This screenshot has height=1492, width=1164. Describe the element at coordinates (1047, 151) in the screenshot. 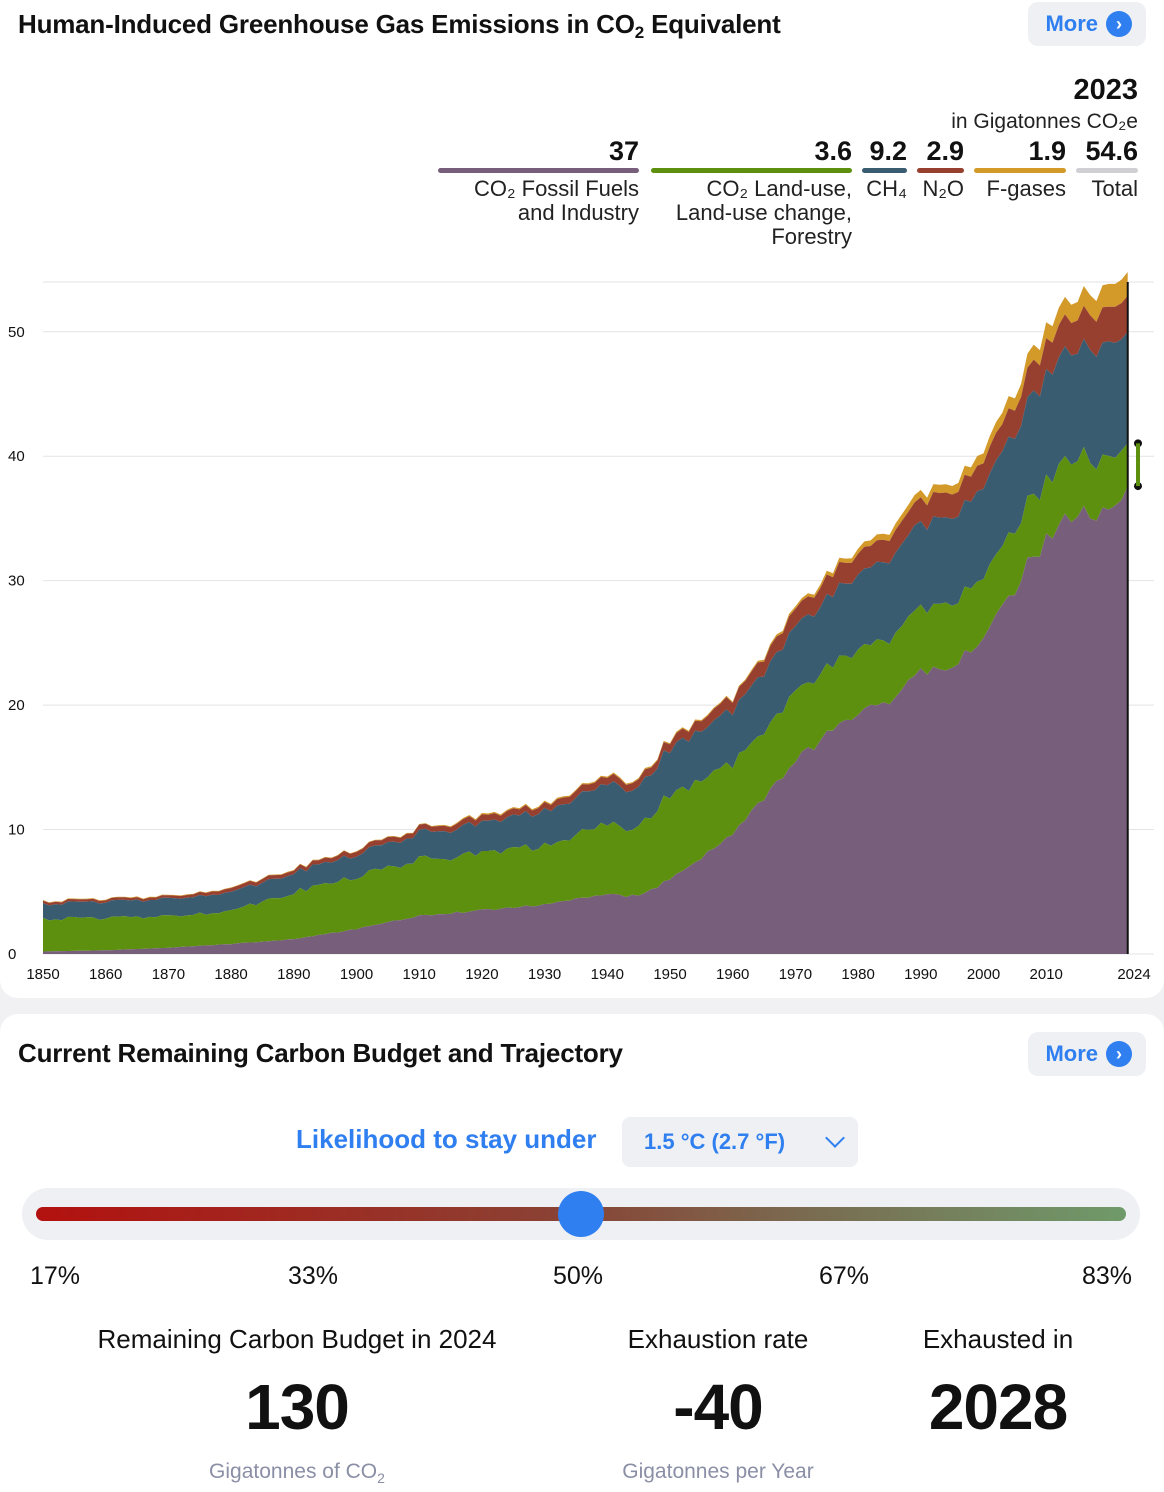

I see `legend-value: 1.9` at that location.